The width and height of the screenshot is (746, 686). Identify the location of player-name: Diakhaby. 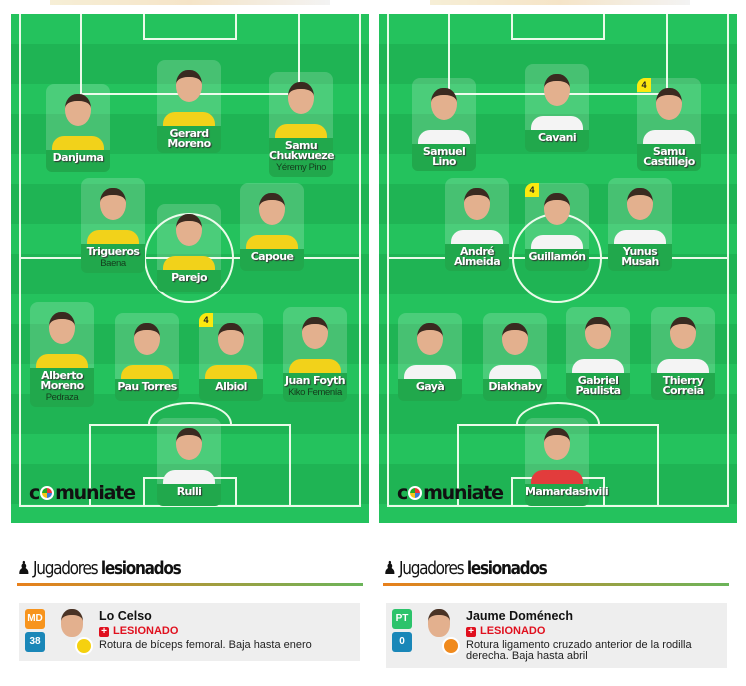
(515, 386).